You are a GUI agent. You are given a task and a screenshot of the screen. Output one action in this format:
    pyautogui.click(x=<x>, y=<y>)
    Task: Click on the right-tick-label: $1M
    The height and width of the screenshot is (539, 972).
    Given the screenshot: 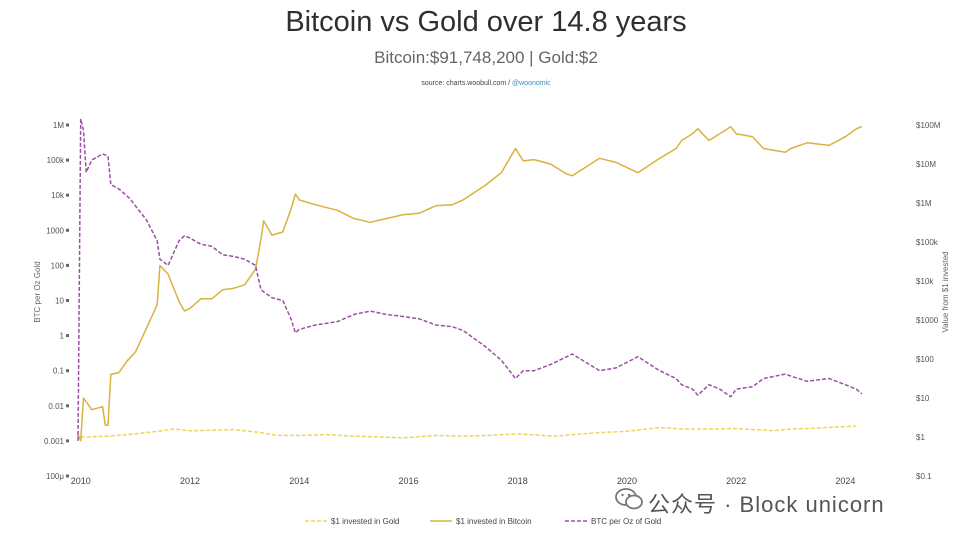 What is the action you would take?
    pyautogui.click(x=924, y=203)
    